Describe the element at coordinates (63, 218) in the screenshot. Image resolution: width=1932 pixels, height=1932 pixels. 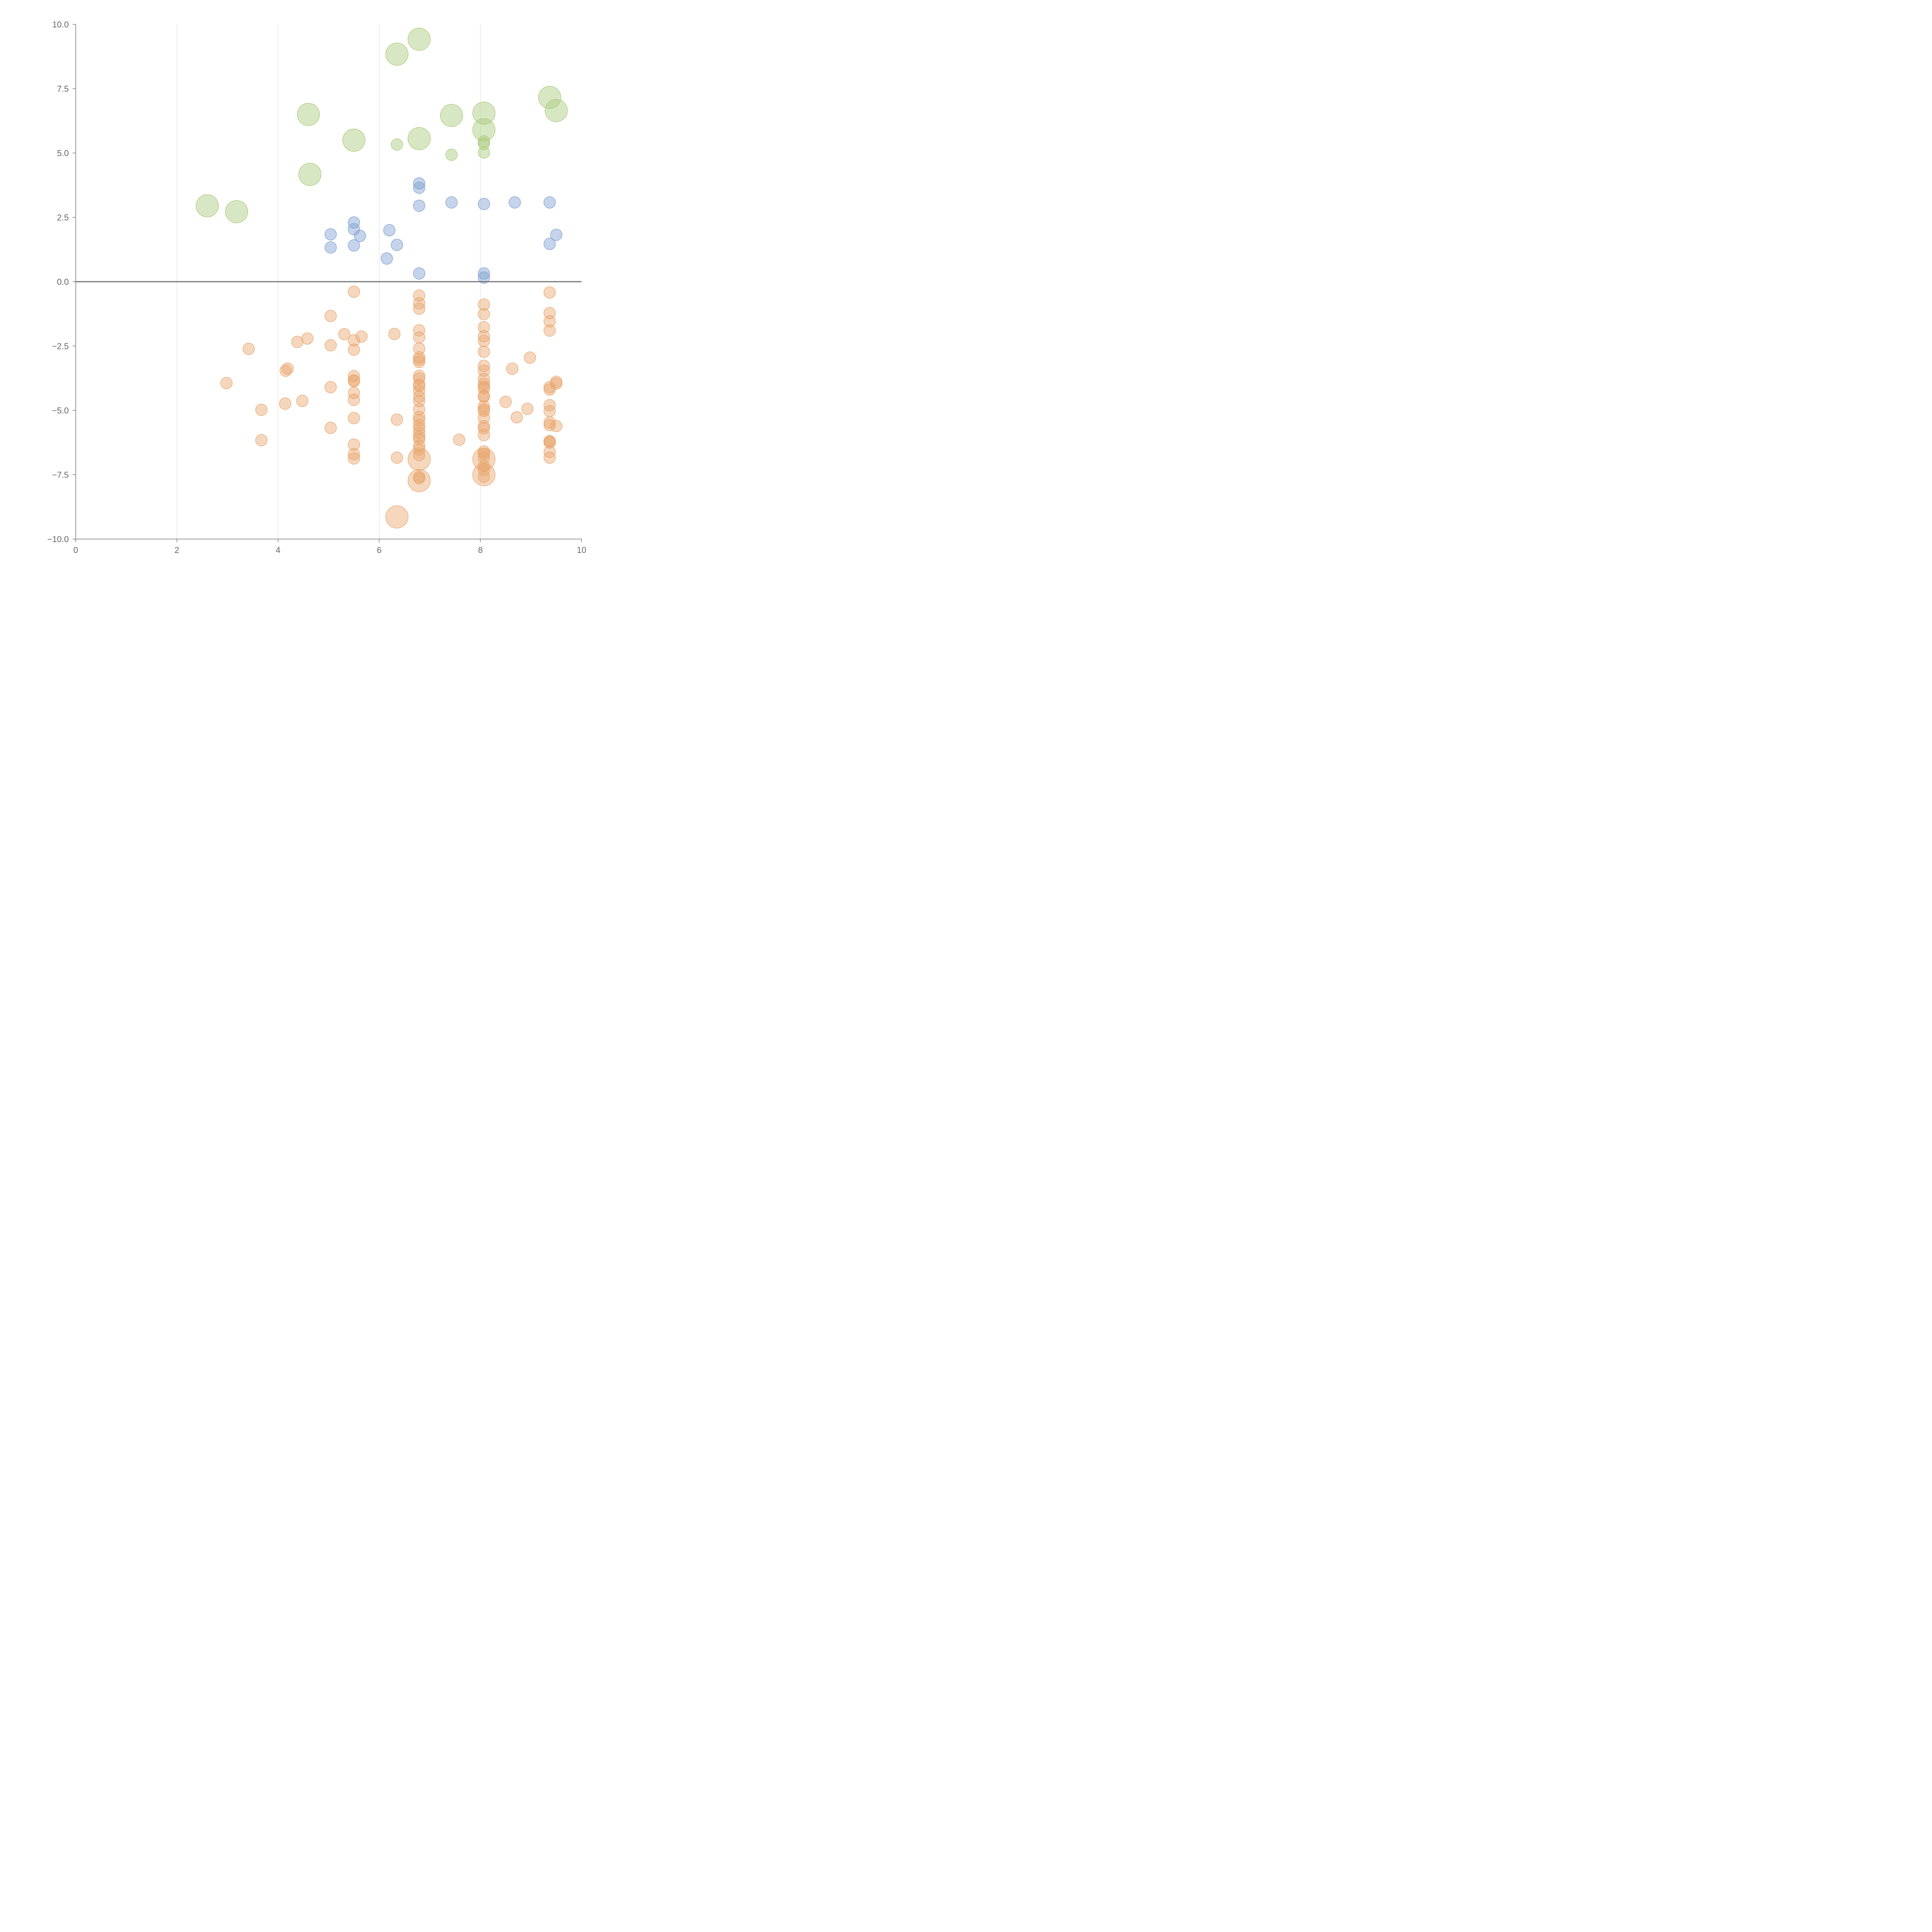
I see `y-tick-label: 2.5` at that location.